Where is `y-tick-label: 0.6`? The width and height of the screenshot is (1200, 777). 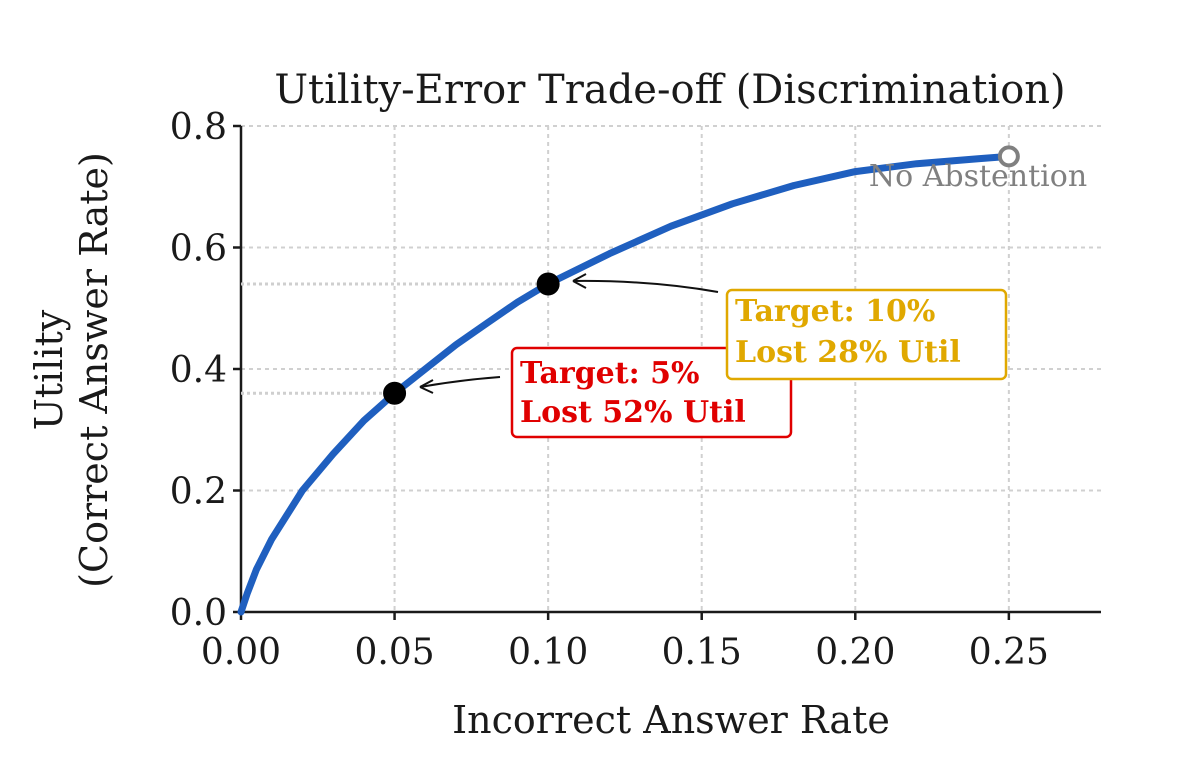 y-tick-label: 0.6 is located at coordinates (198, 249).